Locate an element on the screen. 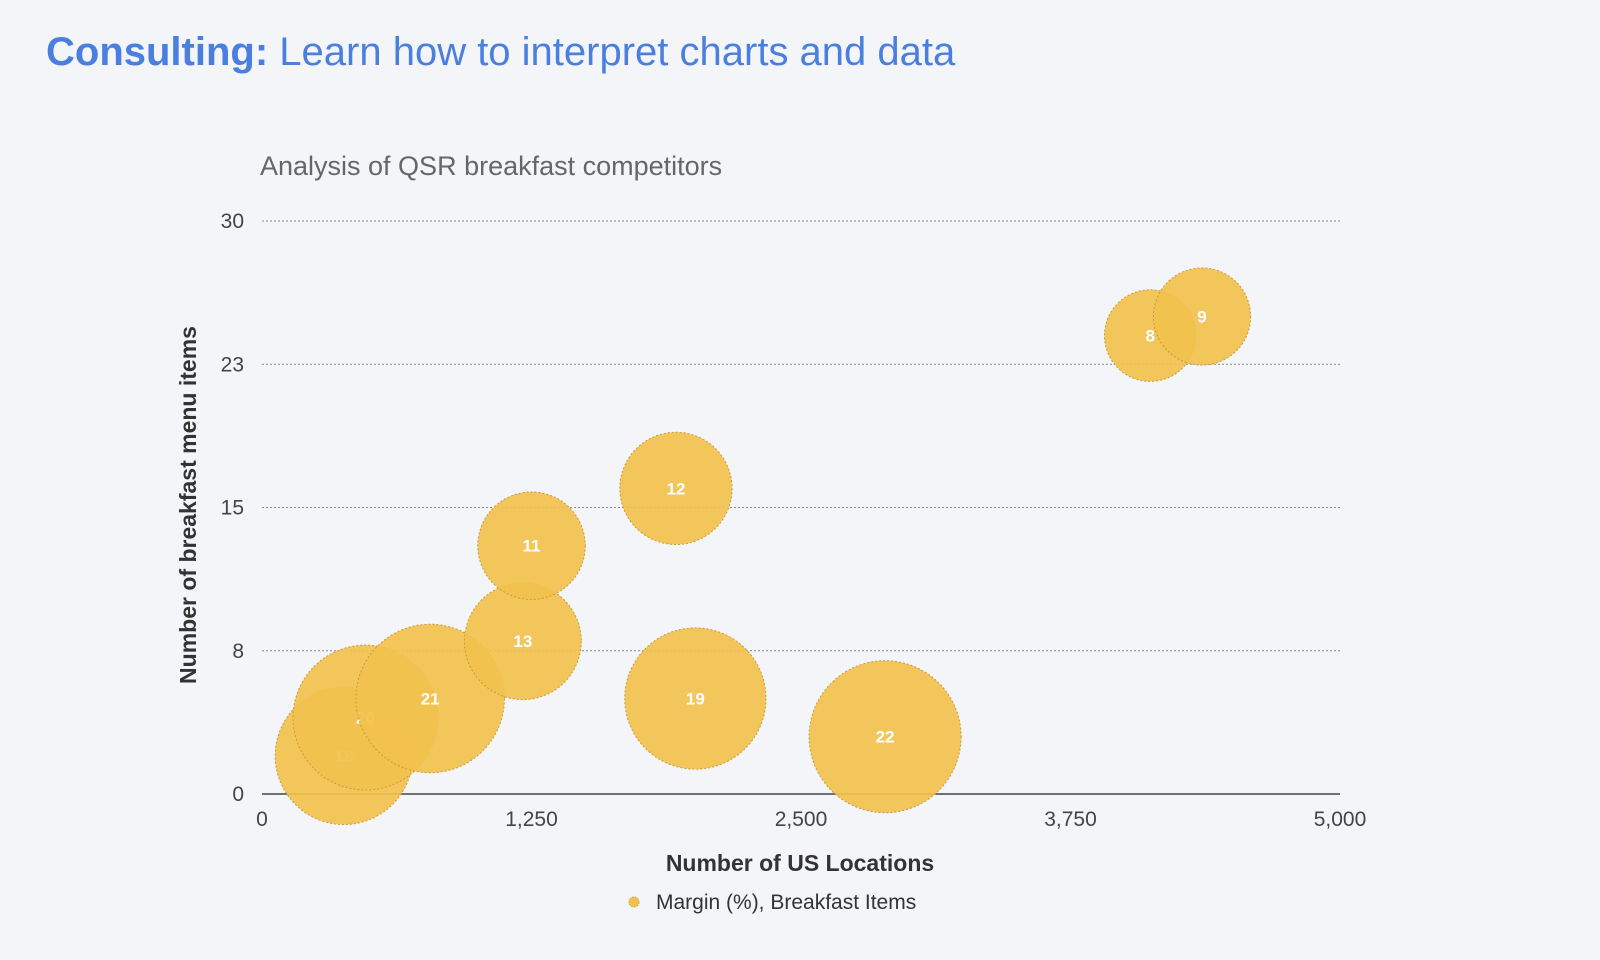 This screenshot has width=1600, height=960. y-axis-label: Number of breakfast menu items is located at coordinates (188, 505).